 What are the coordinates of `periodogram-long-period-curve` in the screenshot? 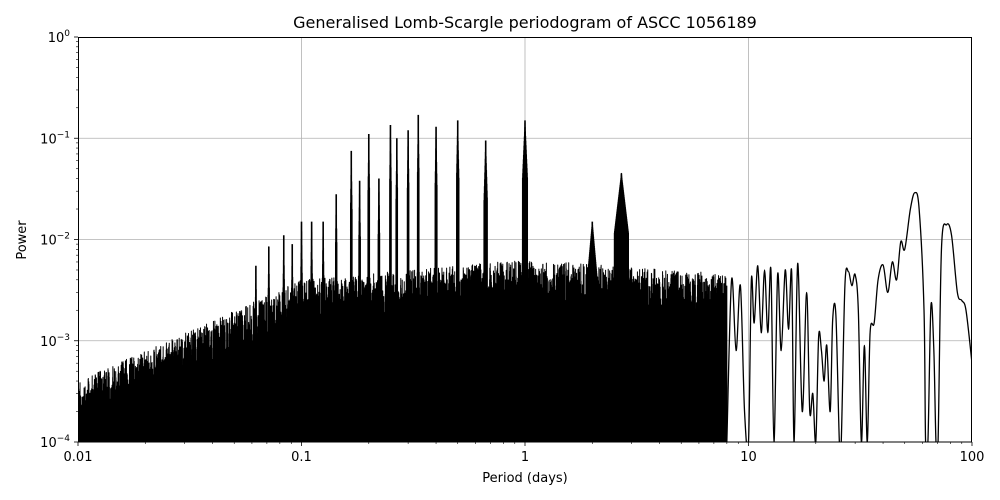 It's located at (849, 316).